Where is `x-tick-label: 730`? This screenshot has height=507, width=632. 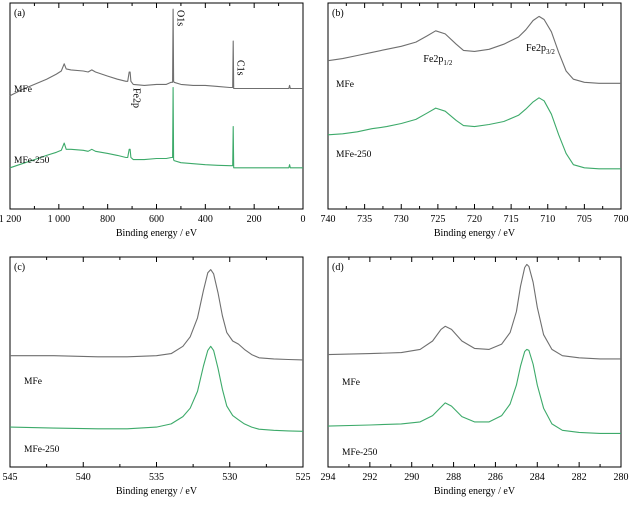
x-tick-label: 730 is located at coordinates (401, 219).